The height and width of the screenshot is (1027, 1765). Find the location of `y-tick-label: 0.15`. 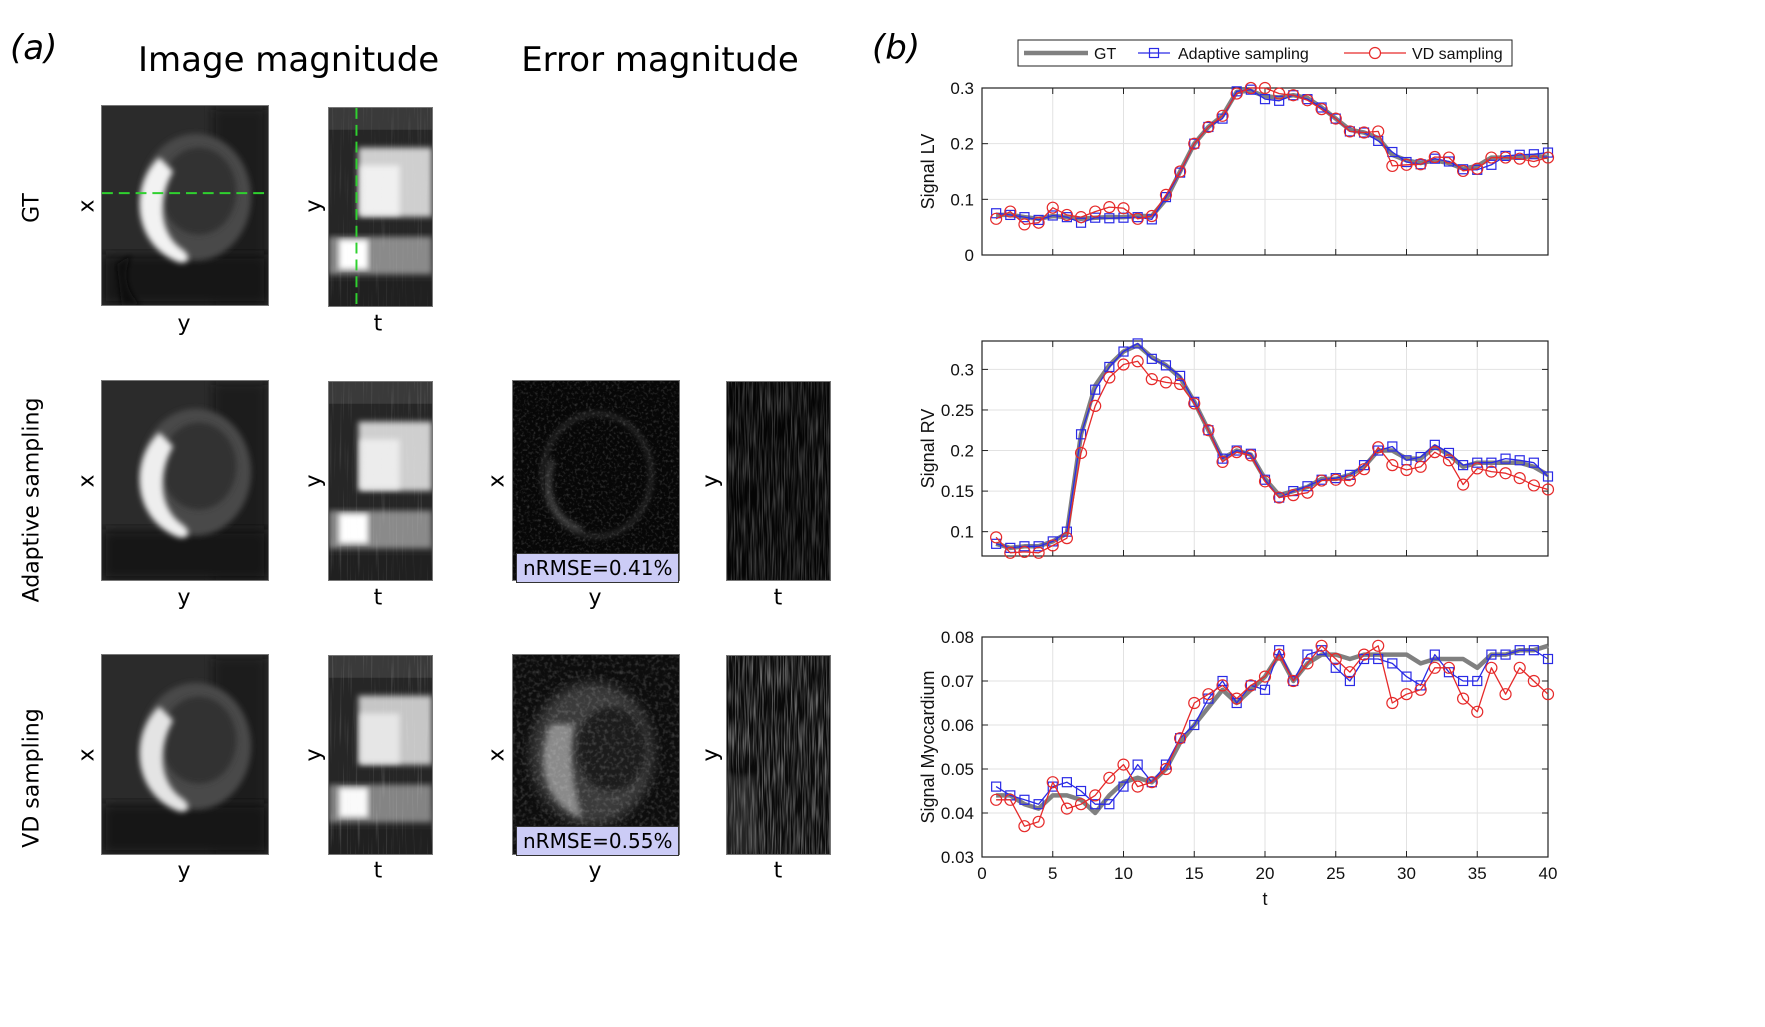

y-tick-label: 0.15 is located at coordinates (957, 491).